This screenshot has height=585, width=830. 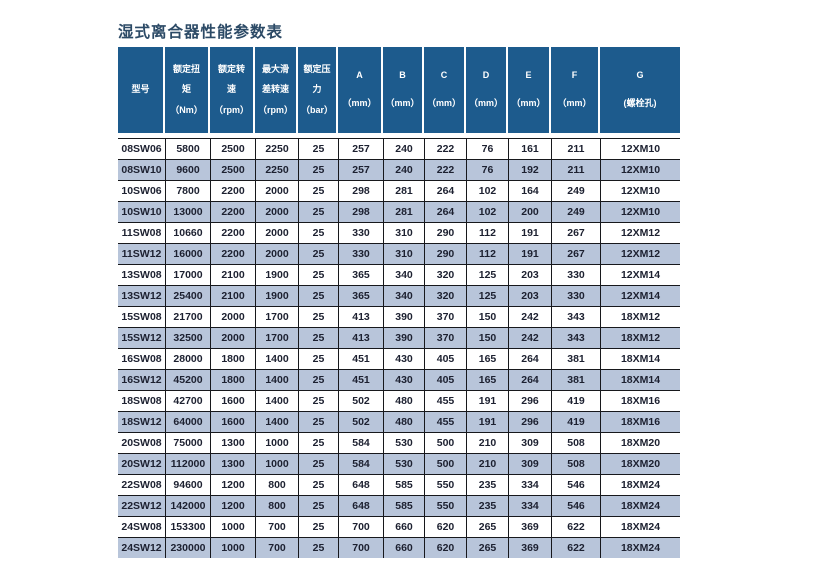 I want to click on value-cell: 12XM12, so click(x=640, y=253).